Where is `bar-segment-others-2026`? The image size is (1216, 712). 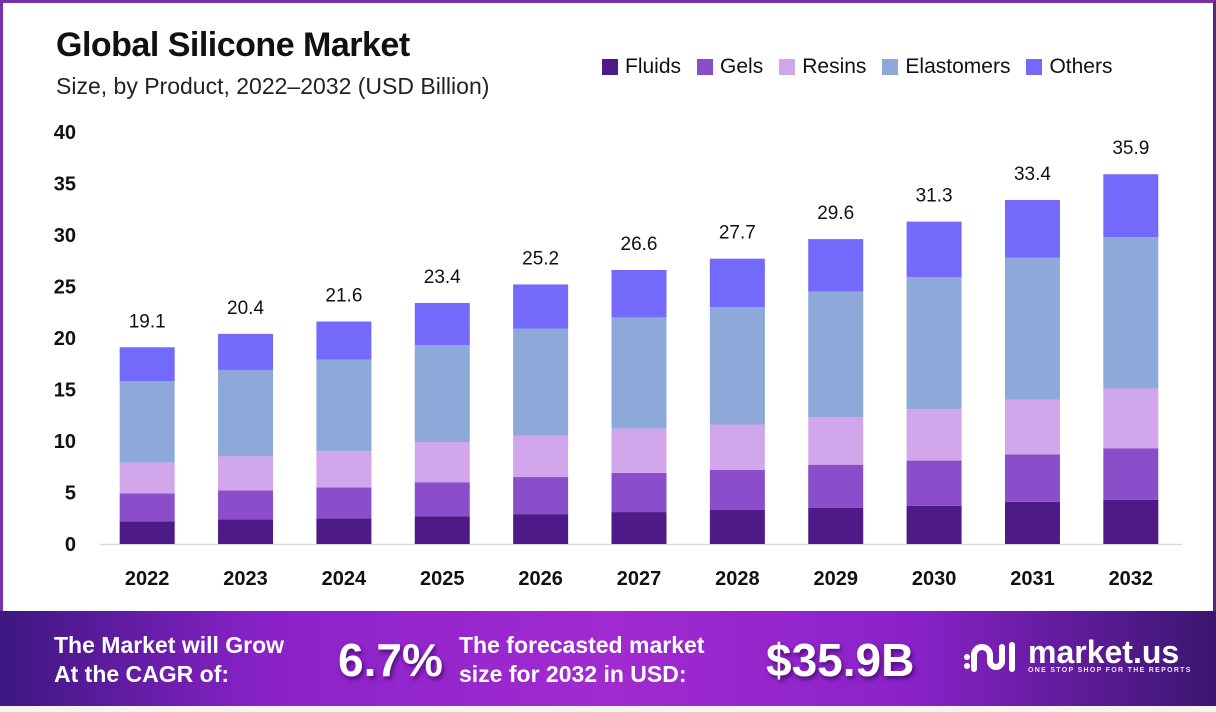 bar-segment-others-2026 is located at coordinates (541, 306).